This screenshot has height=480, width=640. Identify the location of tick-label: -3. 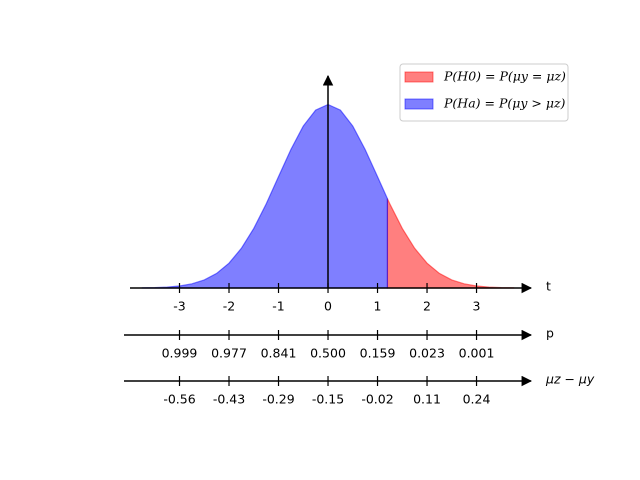
(179, 306).